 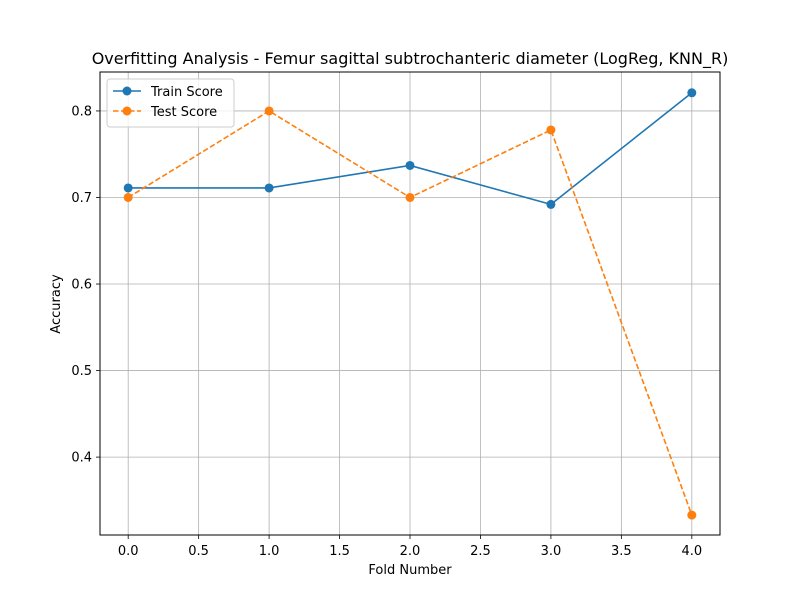 What do you see at coordinates (127, 111) in the screenshot?
I see `legend-marker-test` at bounding box center [127, 111].